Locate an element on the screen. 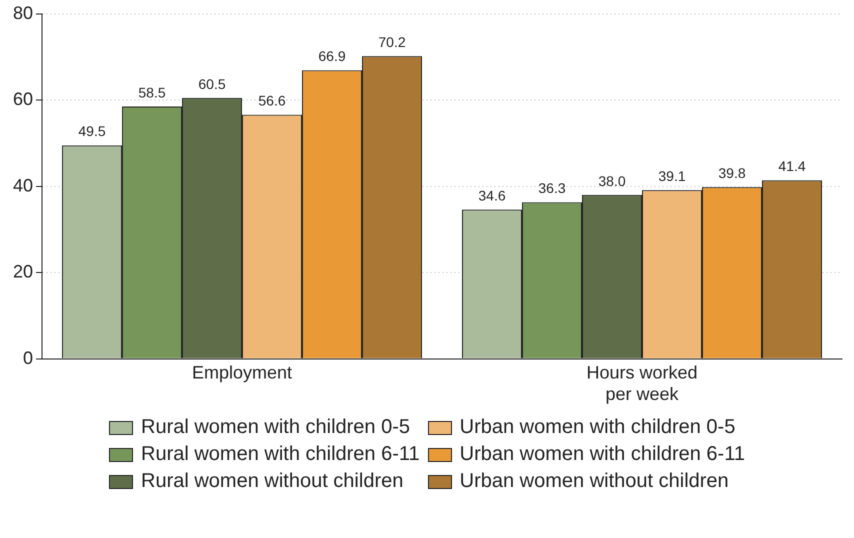 This screenshot has height=538, width=854. y-tick-label: 80 is located at coordinates (23, 12).